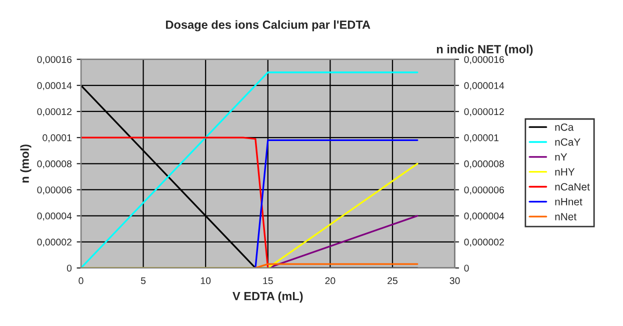 Image resolution: width=623 pixels, height=326 pixels. Describe the element at coordinates (466, 268) in the screenshot. I see `y2-tick-label: 0` at that location.